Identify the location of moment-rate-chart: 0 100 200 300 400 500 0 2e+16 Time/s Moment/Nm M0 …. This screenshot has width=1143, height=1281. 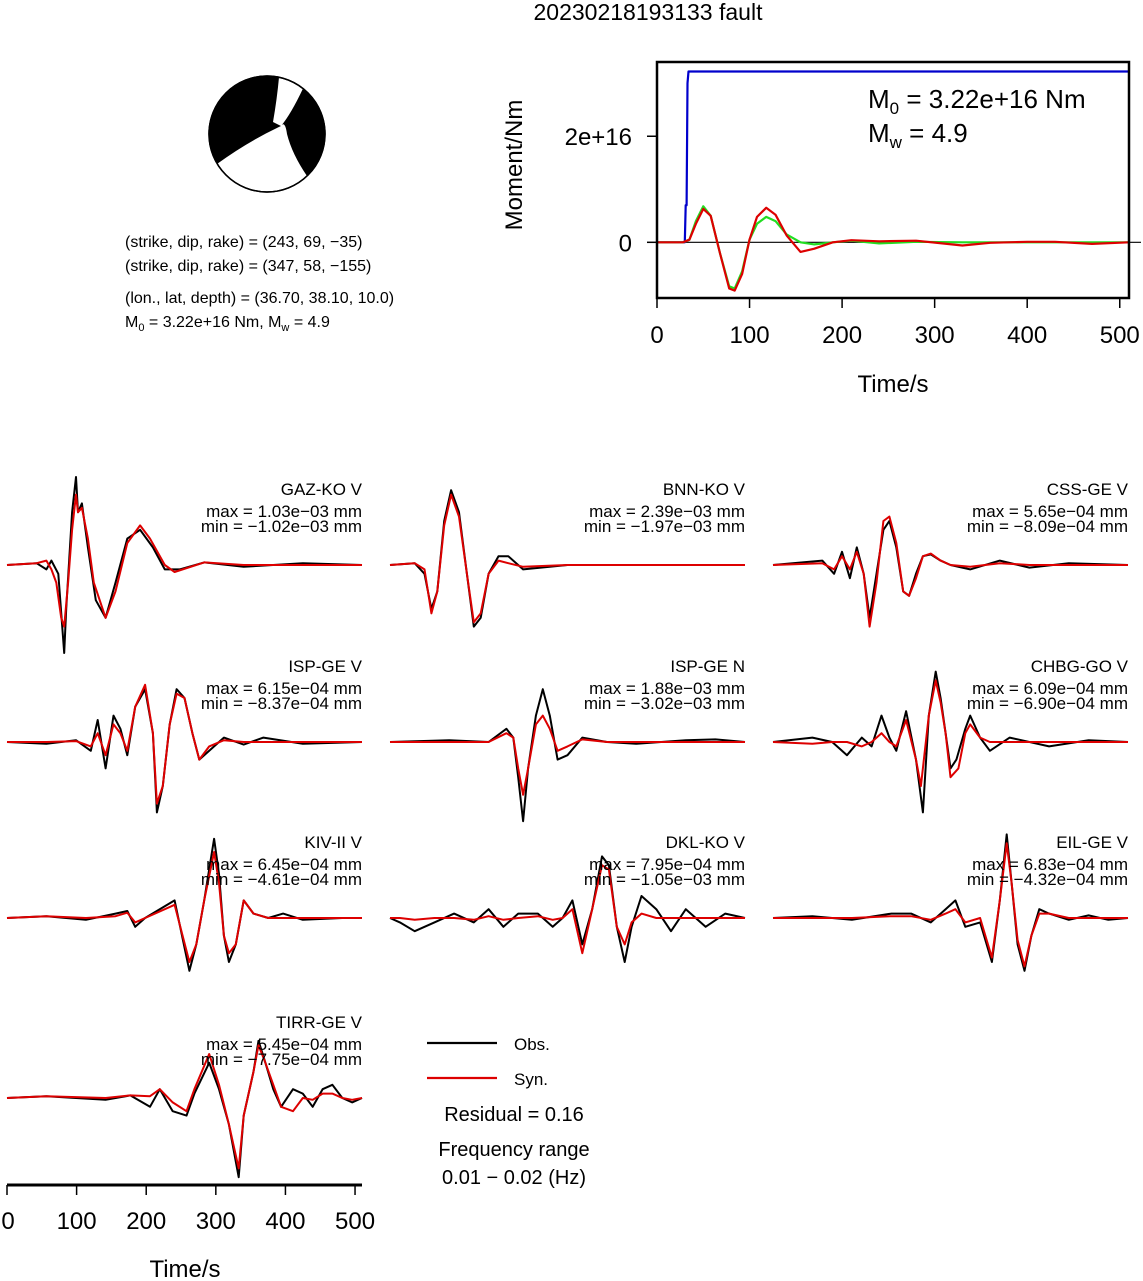
(821, 229).